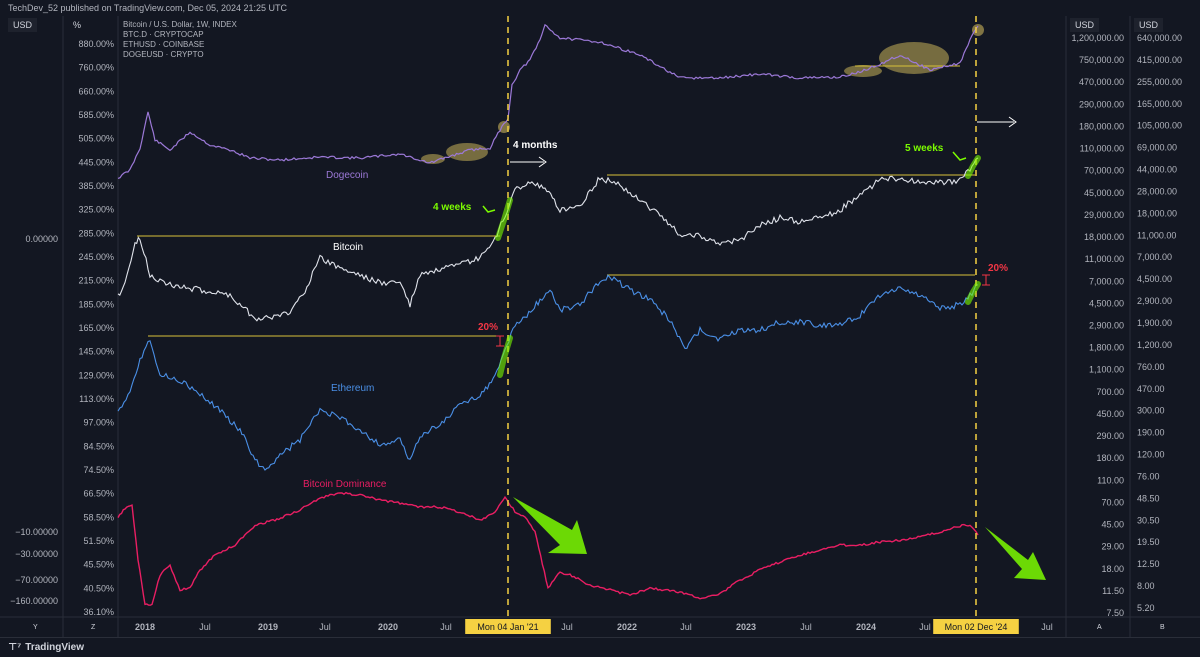 Image resolution: width=1200 pixels, height=657 pixels. I want to click on axis-tick-label: −70.00000, so click(36, 580).